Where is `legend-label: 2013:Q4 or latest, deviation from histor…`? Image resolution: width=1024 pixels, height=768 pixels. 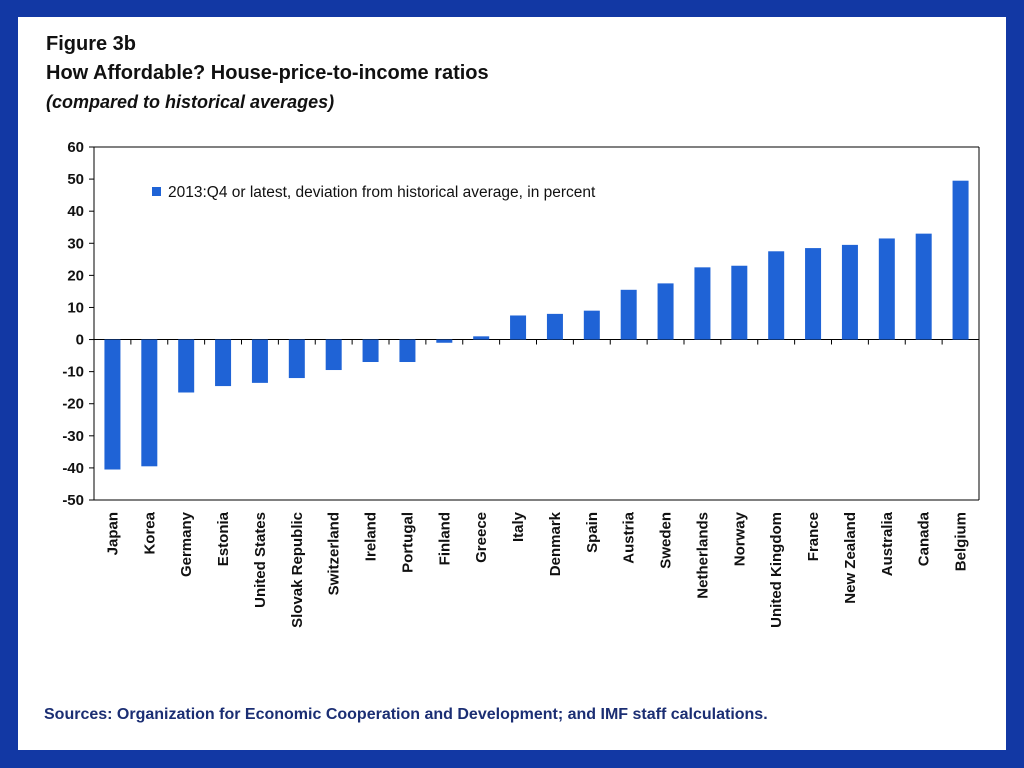 legend-label: 2013:Q4 or latest, deviation from histor… is located at coordinates (382, 192).